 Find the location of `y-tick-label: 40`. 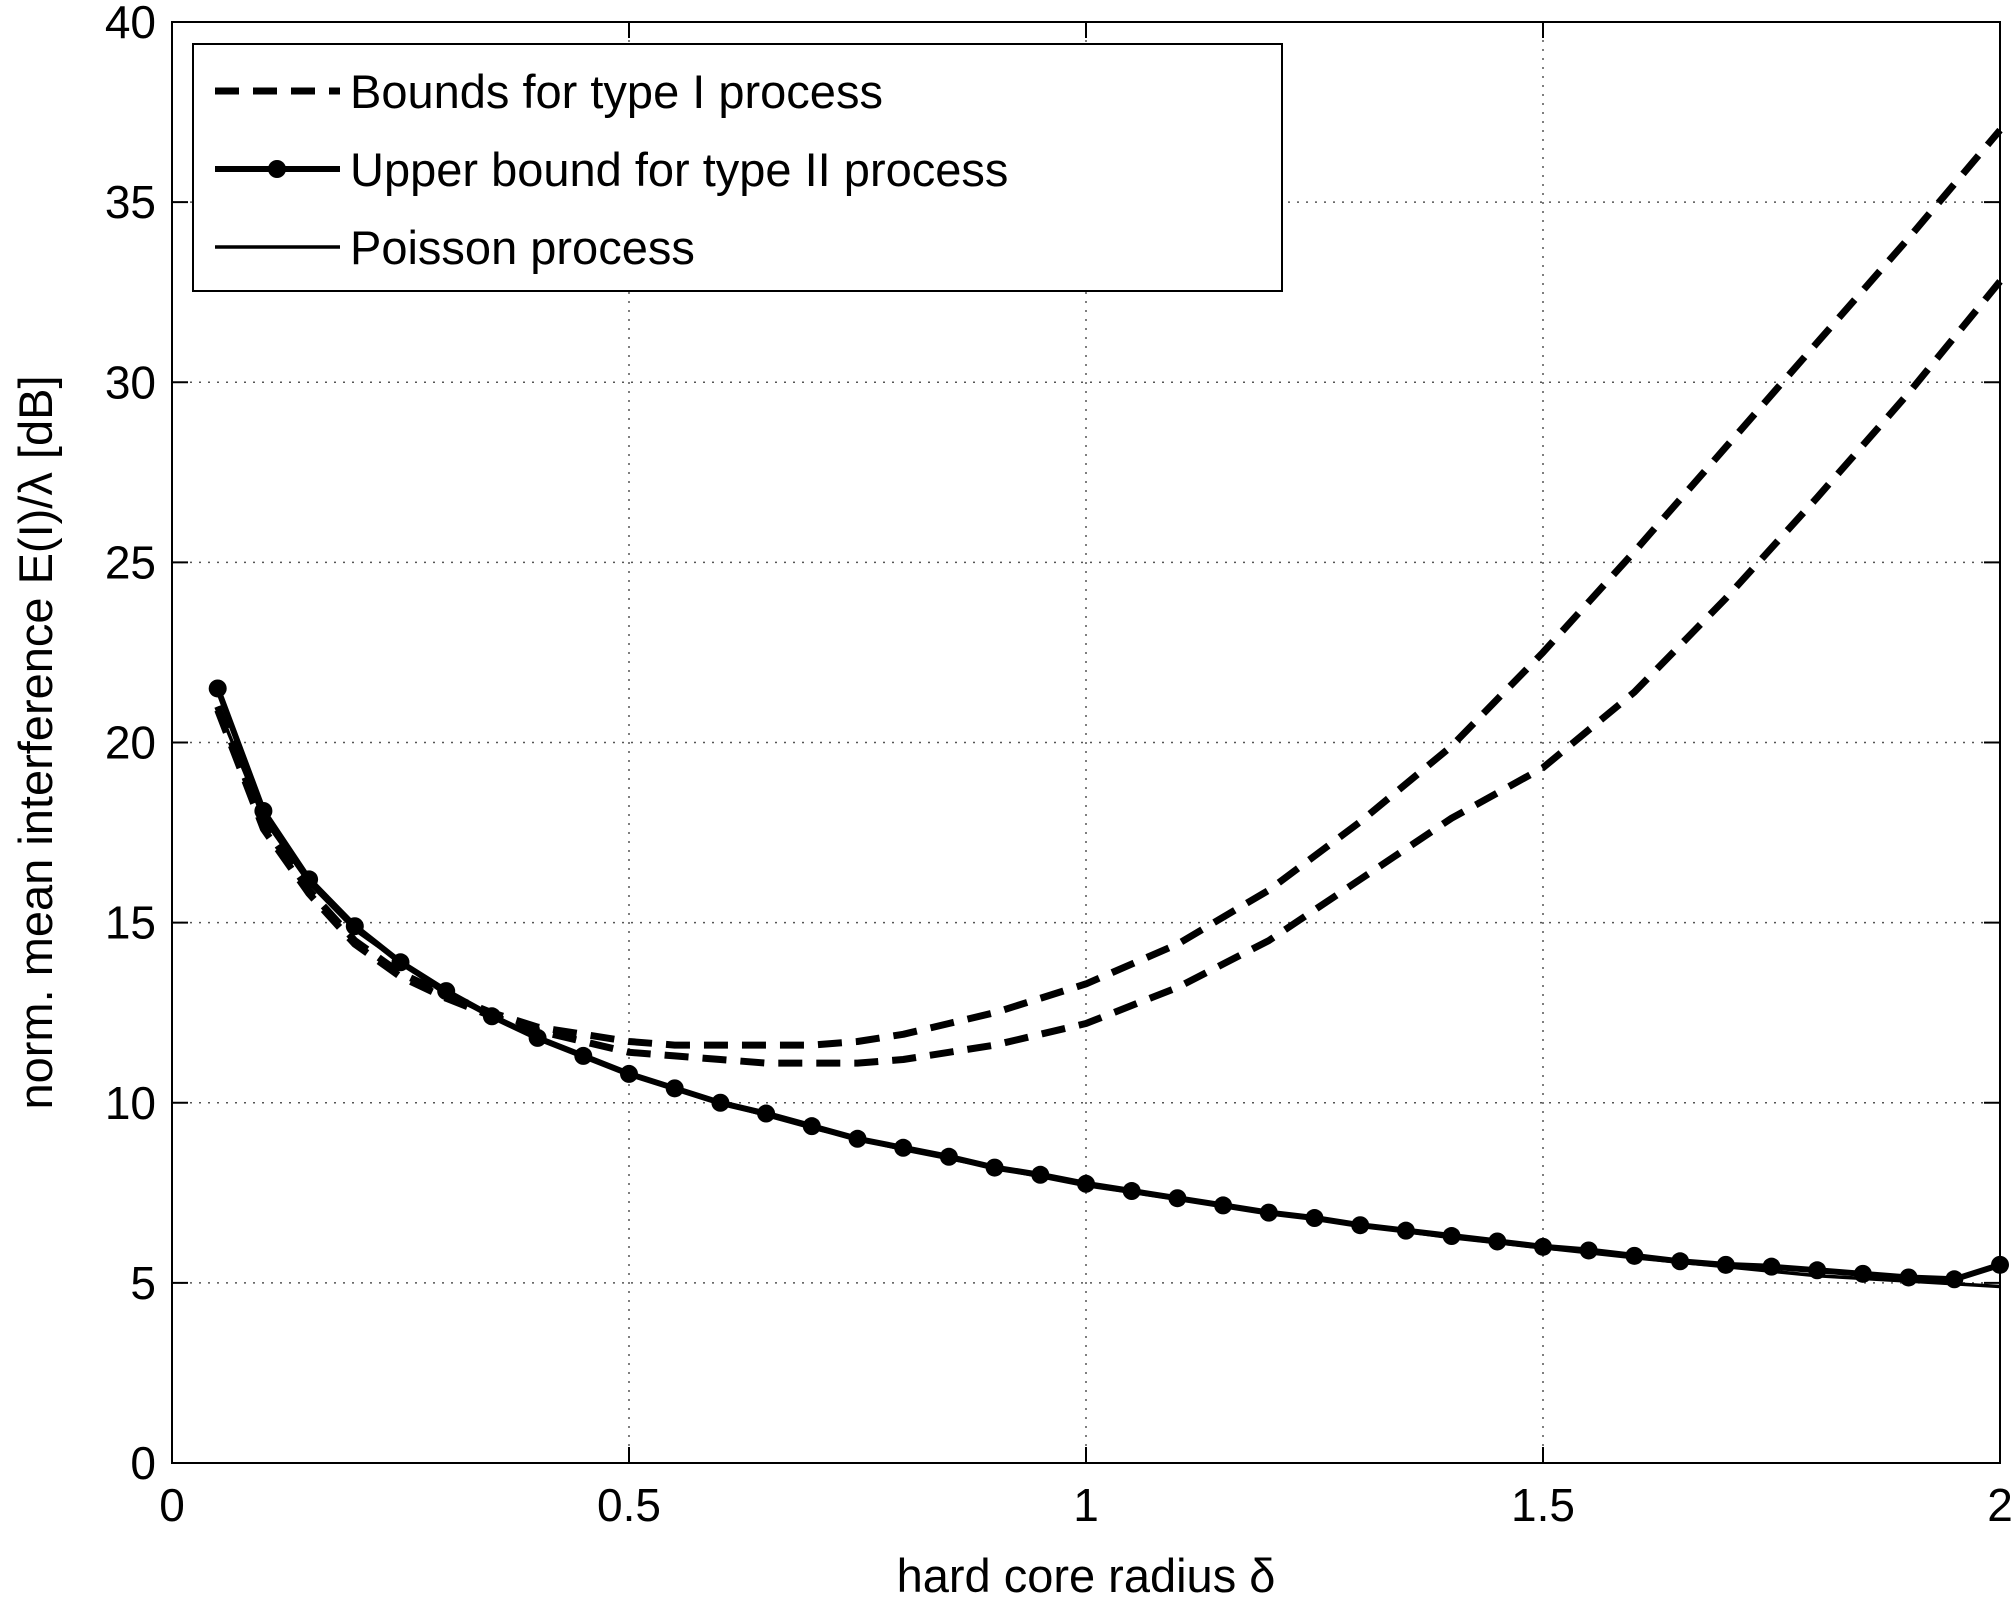

y-tick-label: 40 is located at coordinates (130, 24).